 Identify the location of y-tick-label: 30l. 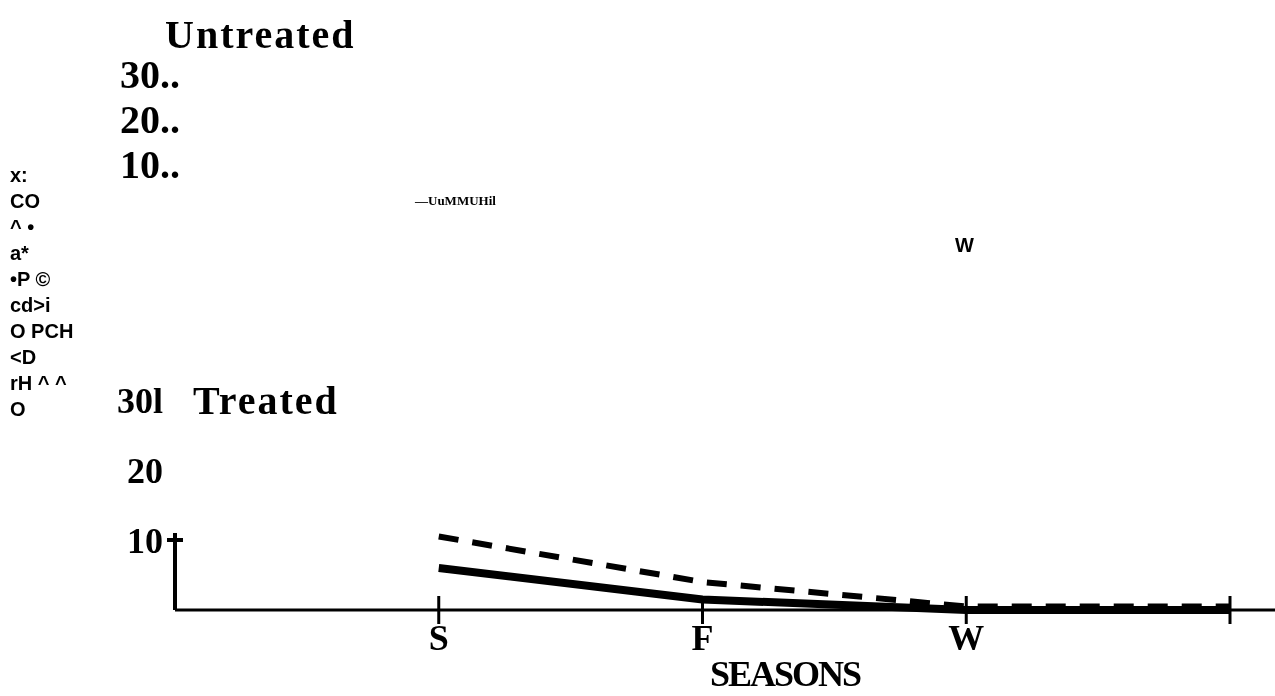
(139, 400).